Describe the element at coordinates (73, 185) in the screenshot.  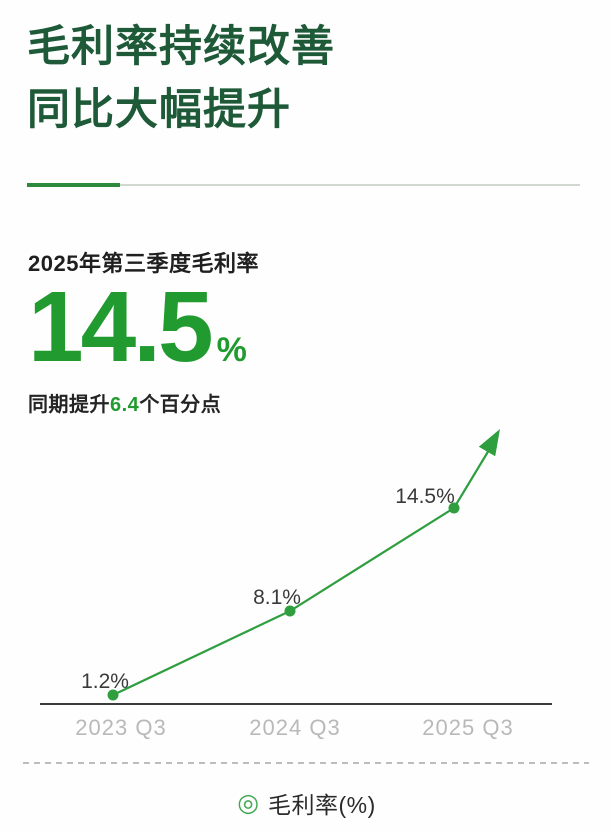
I see `divider-accent-bar` at that location.